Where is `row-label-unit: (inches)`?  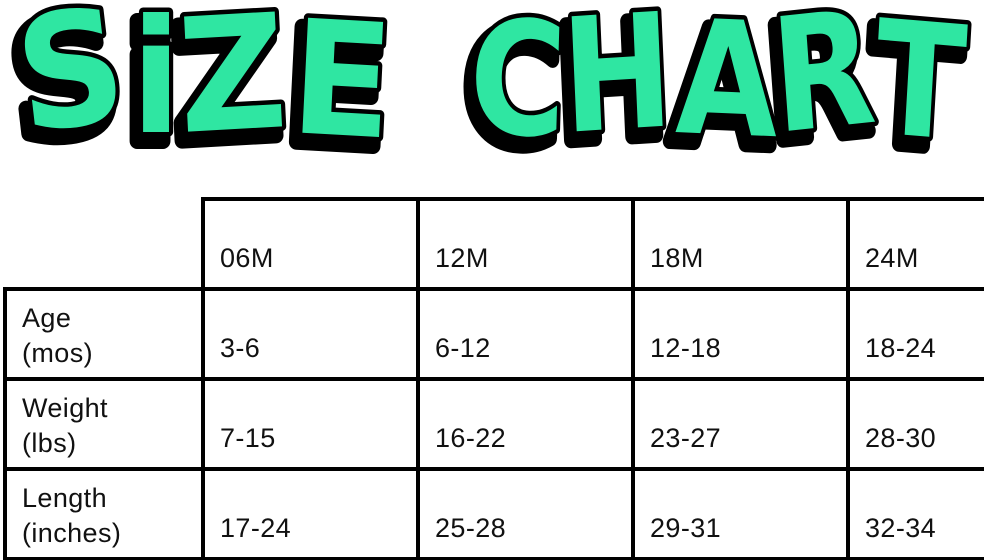 row-label-unit: (inches) is located at coordinates (72, 533).